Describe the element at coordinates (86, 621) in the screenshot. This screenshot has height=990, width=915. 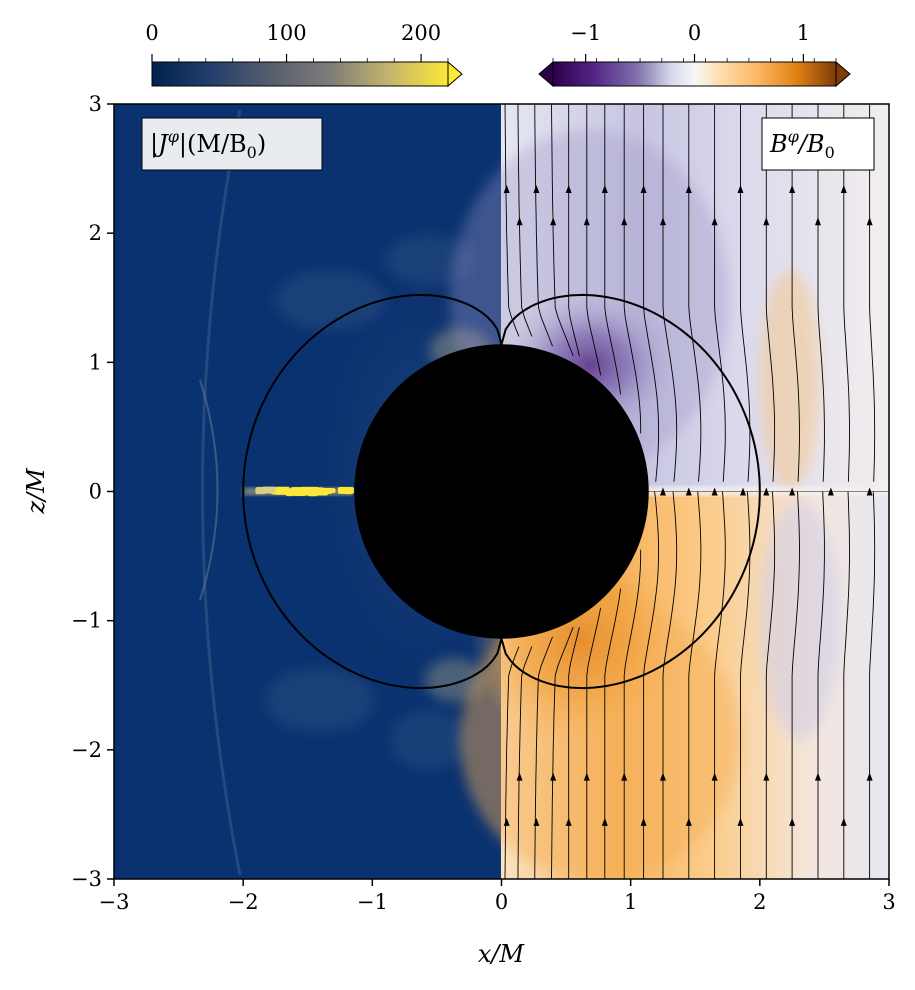
I see `y-tick-label: −1` at that location.